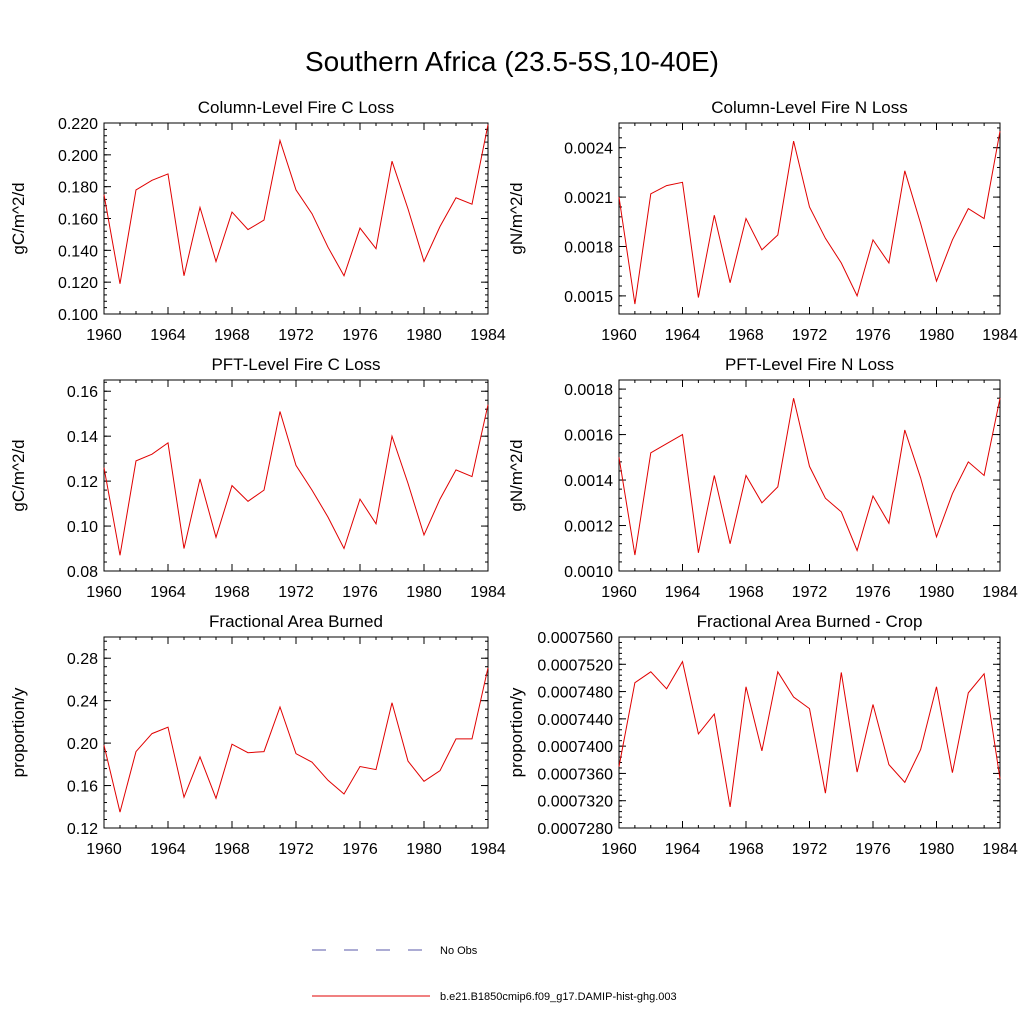  I want to click on y-tick-label: 0.0010, so click(588, 572).